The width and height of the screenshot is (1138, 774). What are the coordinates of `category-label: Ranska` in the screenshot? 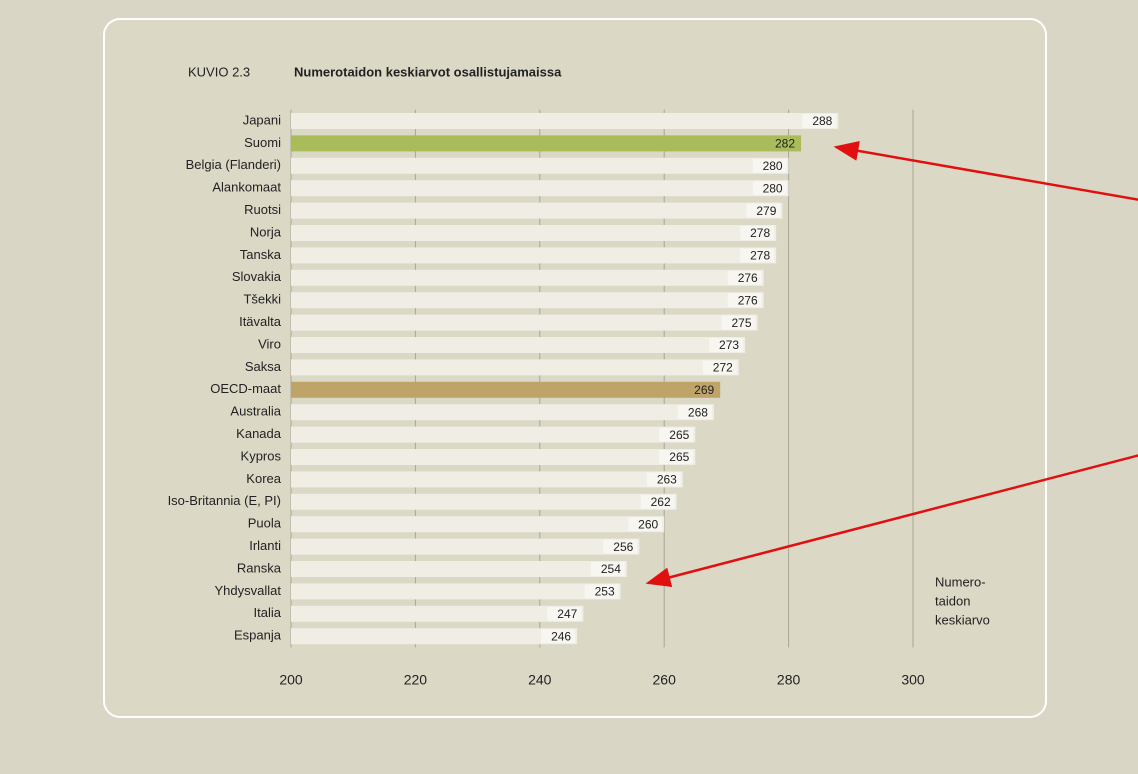 It's located at (259, 567).